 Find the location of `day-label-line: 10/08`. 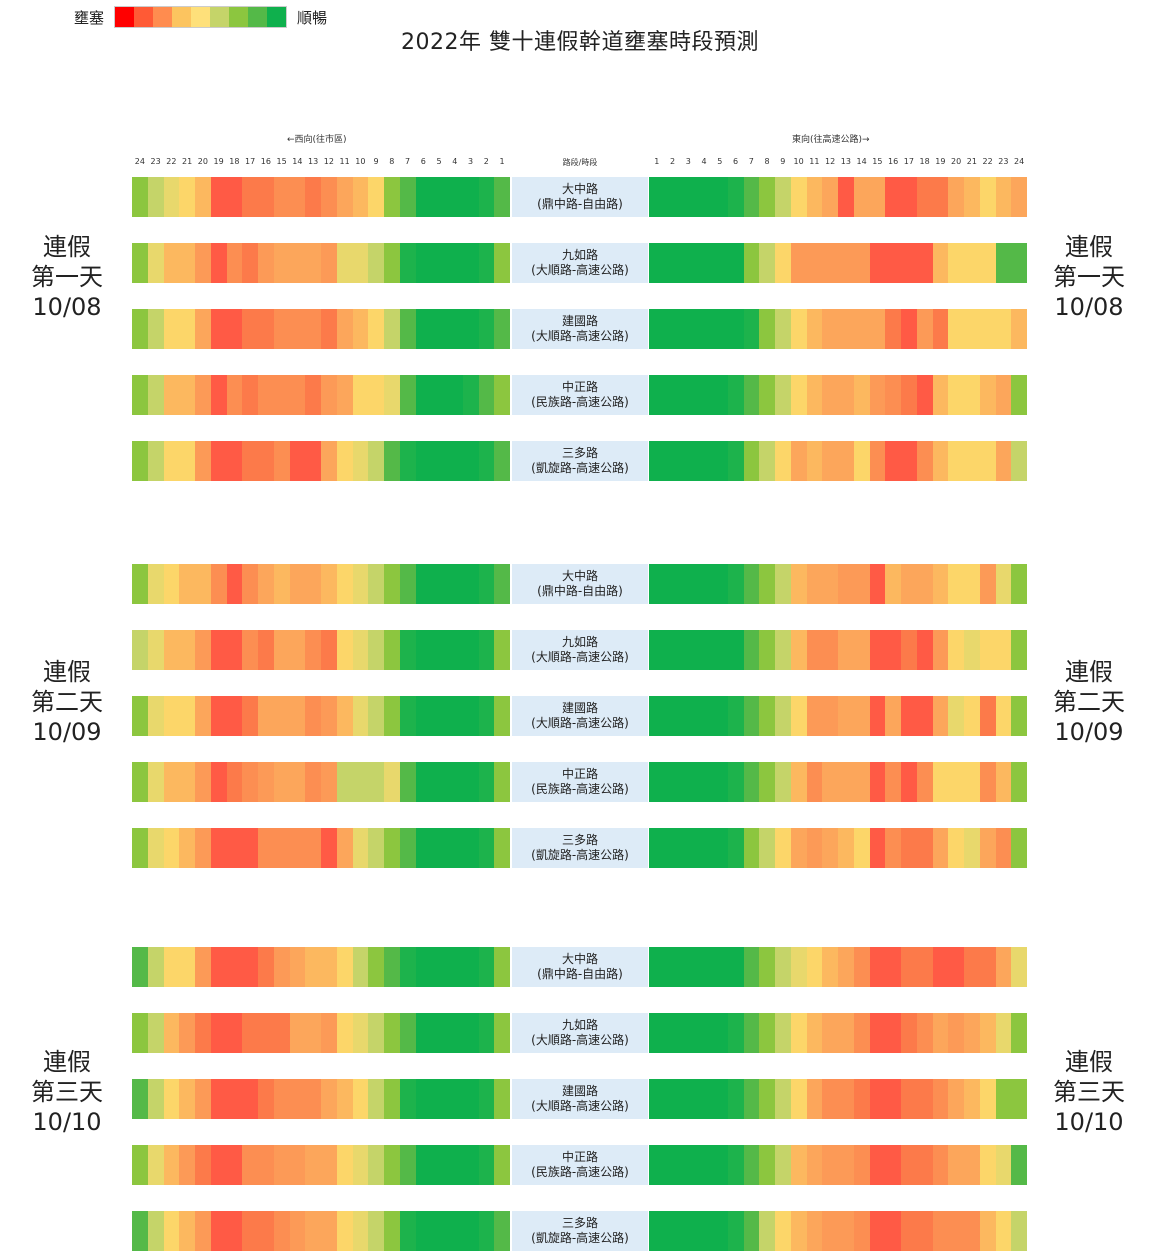

day-label-line: 10/08 is located at coordinates (1089, 307).